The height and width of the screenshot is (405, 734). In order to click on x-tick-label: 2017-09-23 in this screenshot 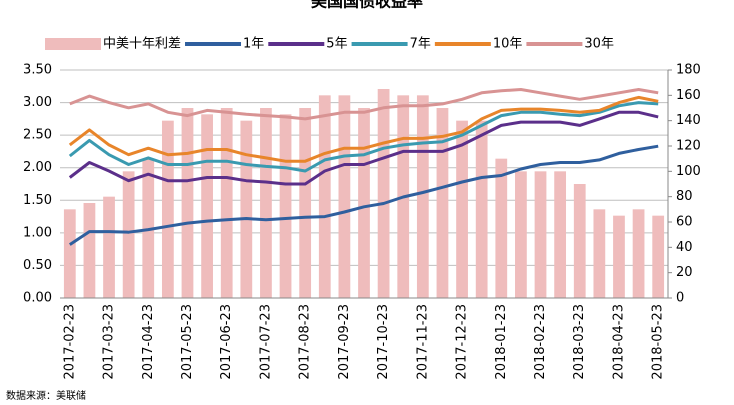, I will do `click(344, 342)`.